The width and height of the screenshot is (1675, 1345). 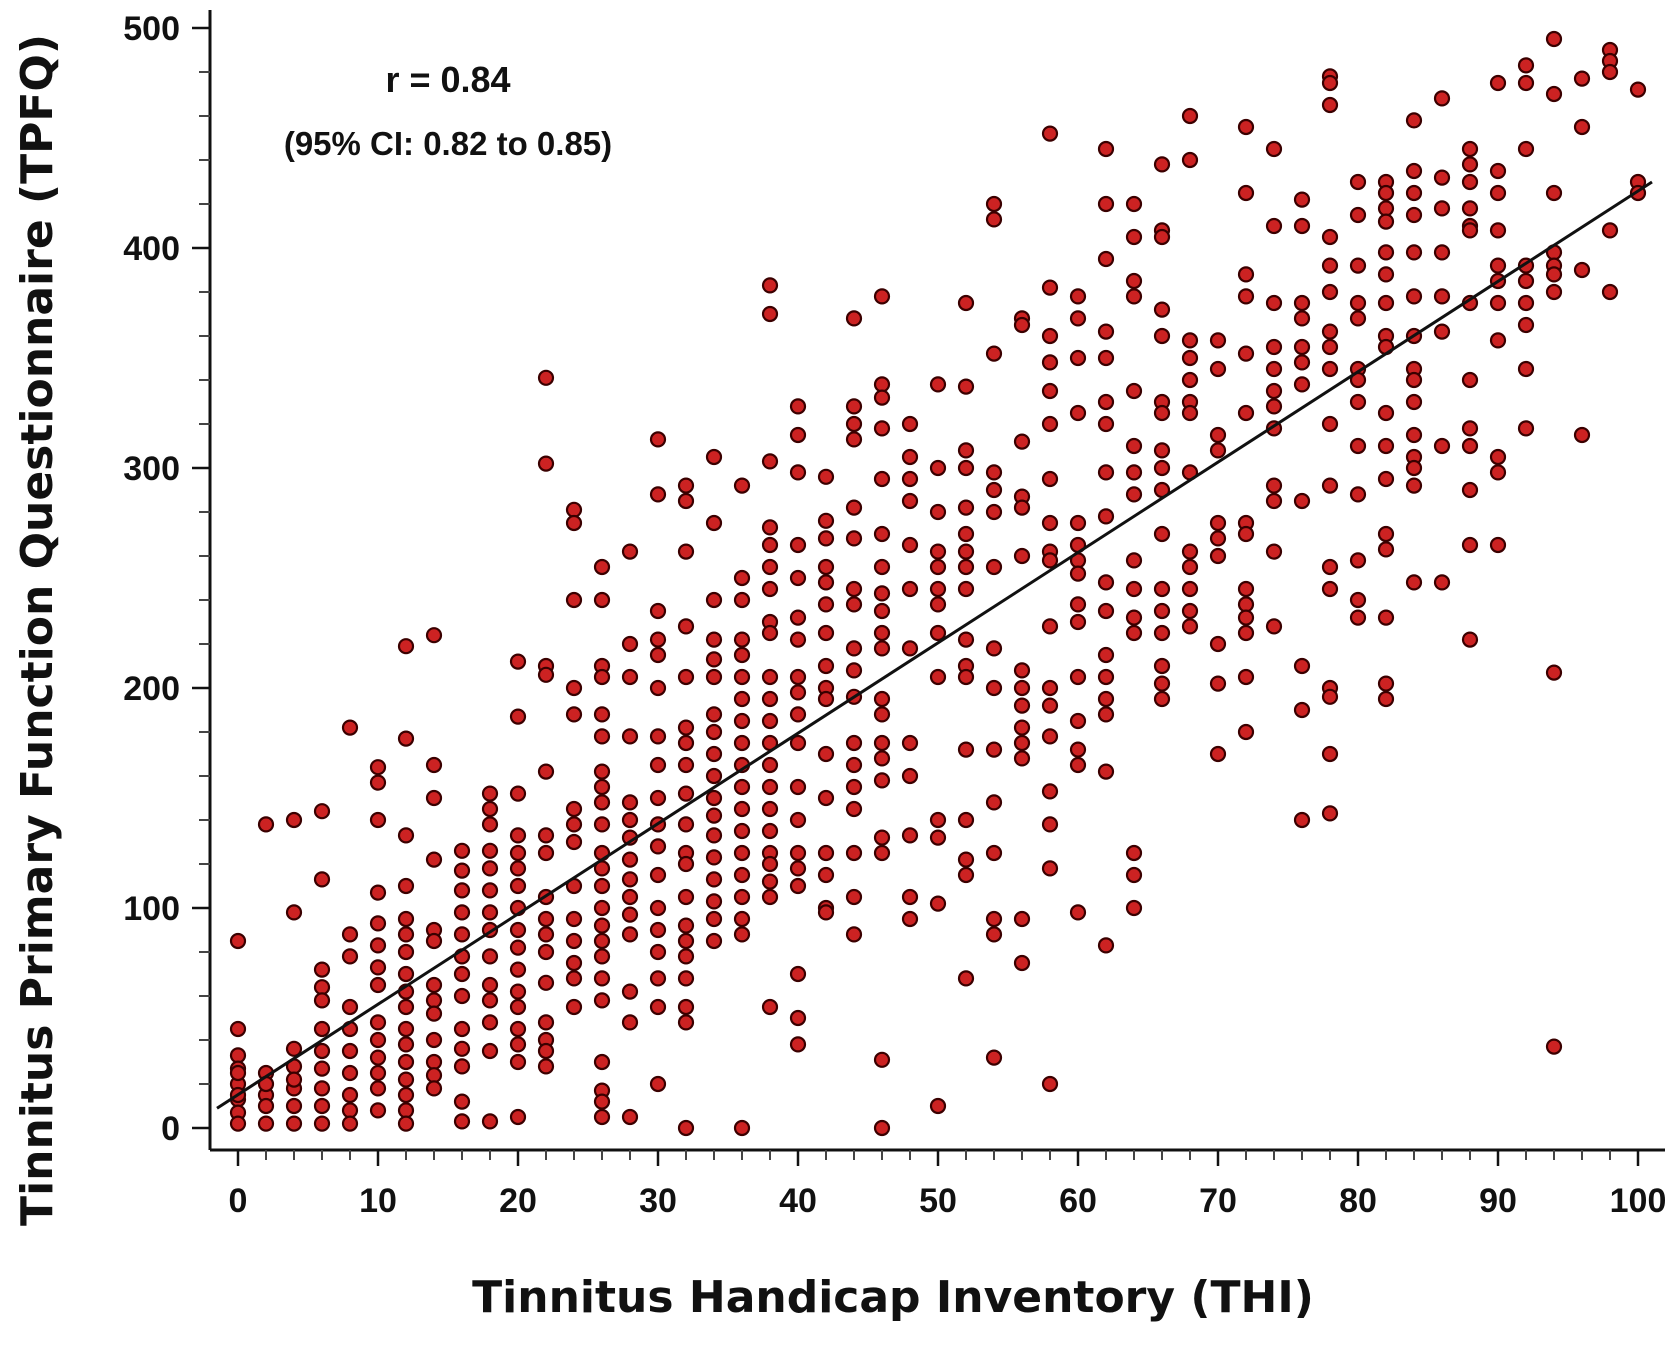 I want to click on x-tick-label: 40, so click(x=798, y=1201).